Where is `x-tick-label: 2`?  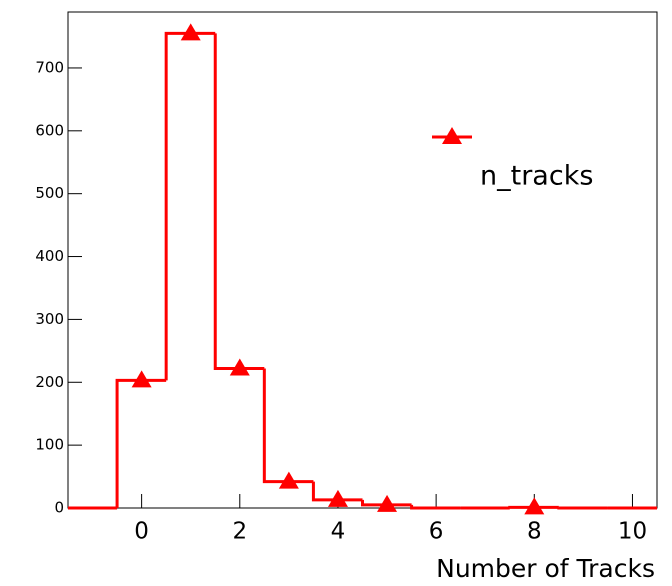 x-tick-label: 2 is located at coordinates (239, 532).